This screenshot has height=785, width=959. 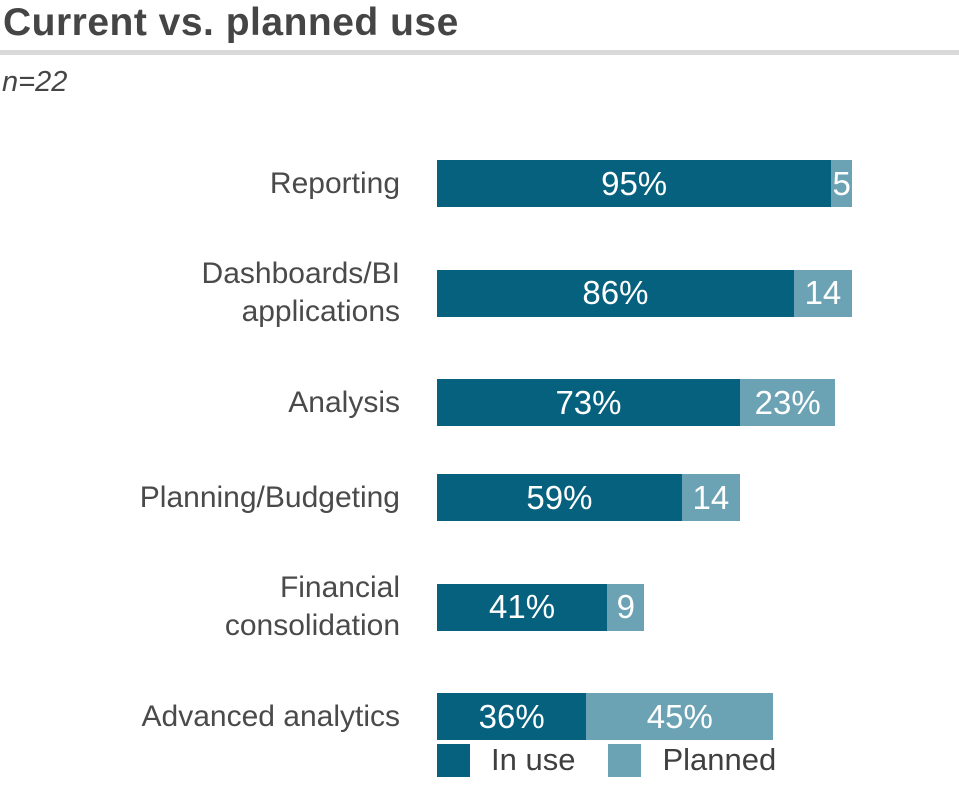 I want to click on bar-track: 59% 14, so click(x=588, y=497).